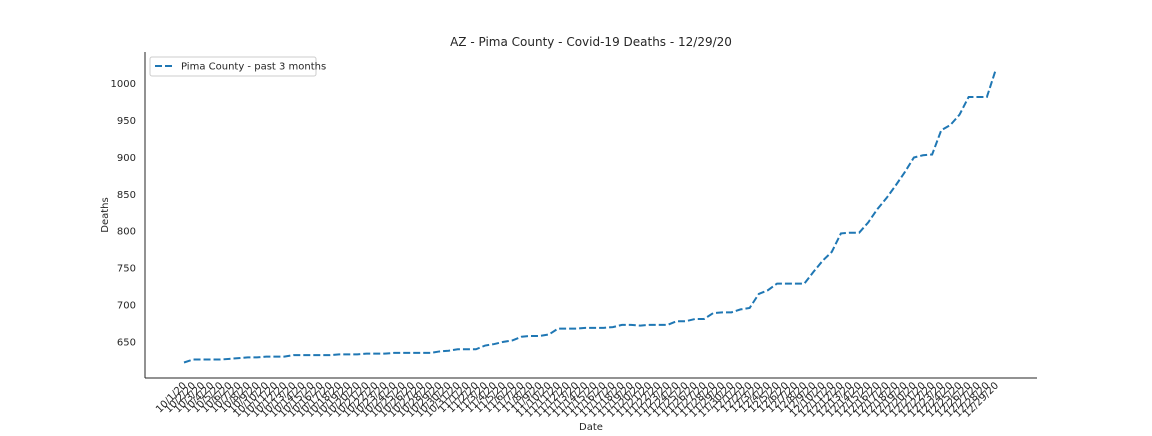 The height and width of the screenshot is (436, 1152). I want to click on y-tick-label: 1000, so click(123, 84).